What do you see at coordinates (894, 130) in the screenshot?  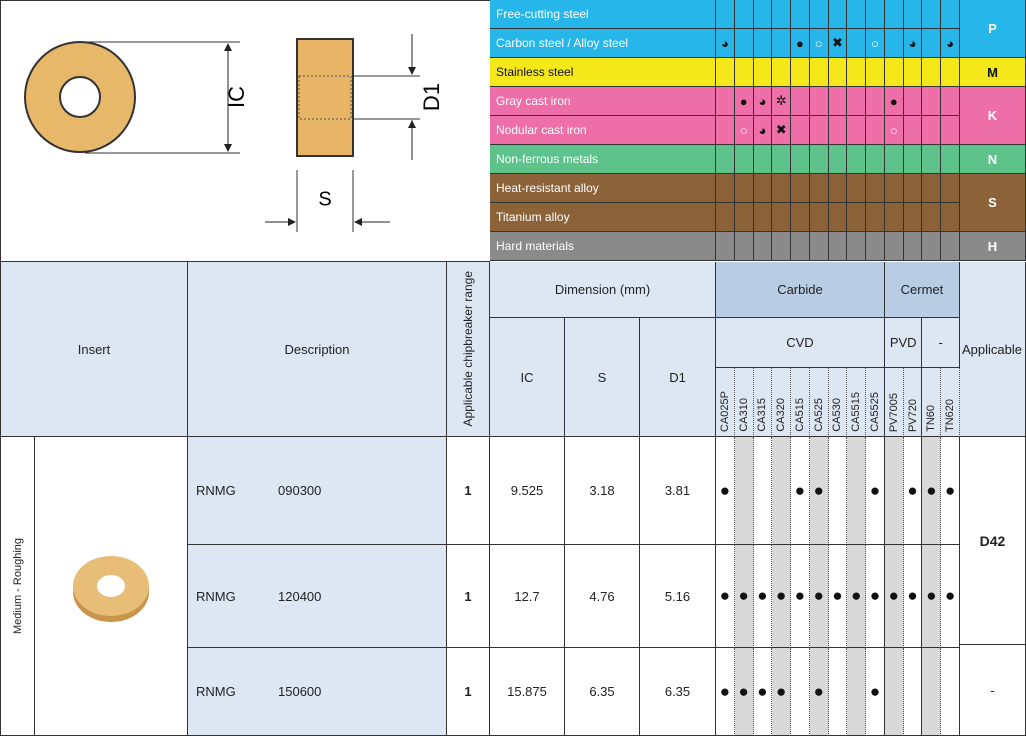 I see `material-grade-cell: ○` at bounding box center [894, 130].